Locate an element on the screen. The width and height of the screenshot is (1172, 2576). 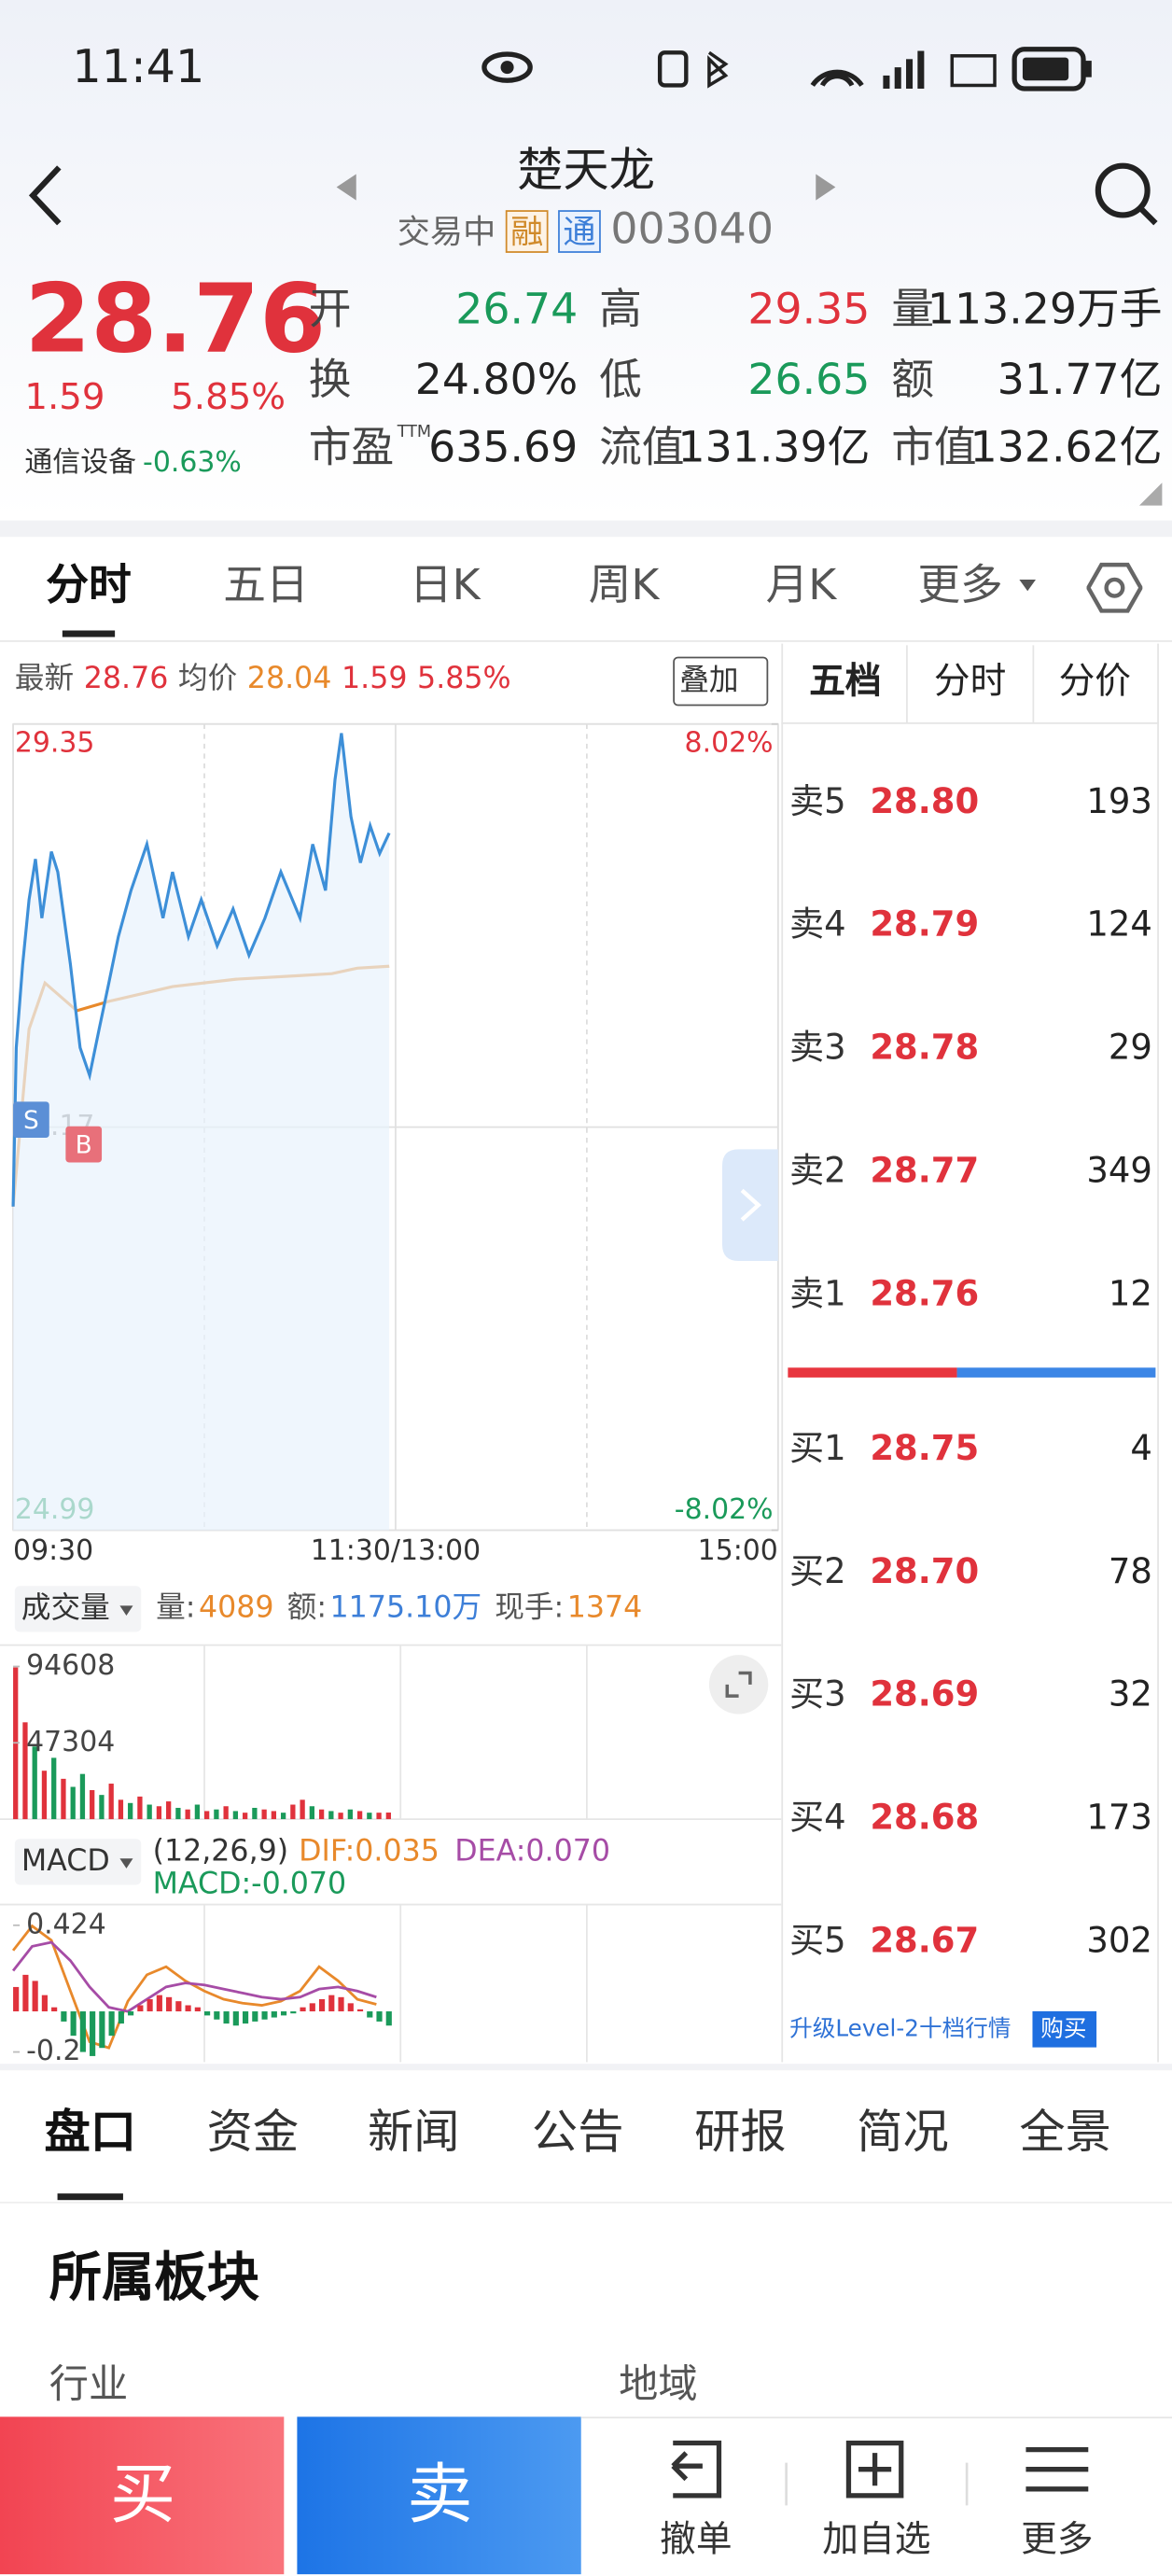
stat-value: 113.29万手 is located at coordinates (1045, 311).